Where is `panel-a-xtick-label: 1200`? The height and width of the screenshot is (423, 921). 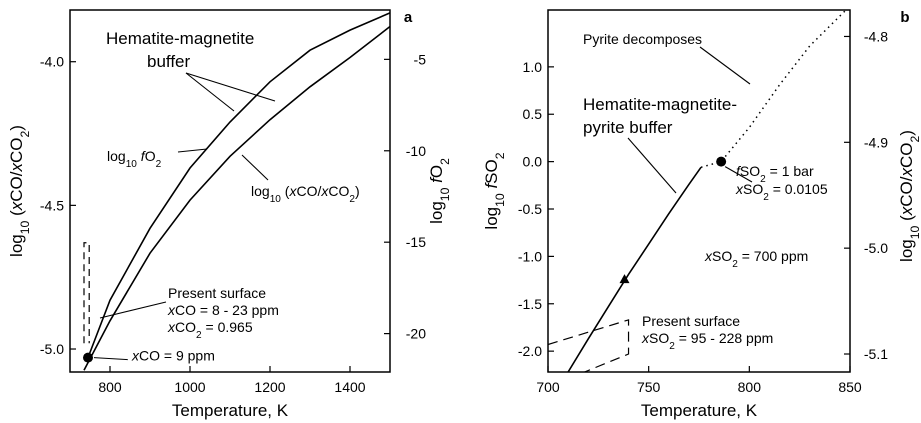
panel-a-xtick-label: 1200 is located at coordinates (269, 387).